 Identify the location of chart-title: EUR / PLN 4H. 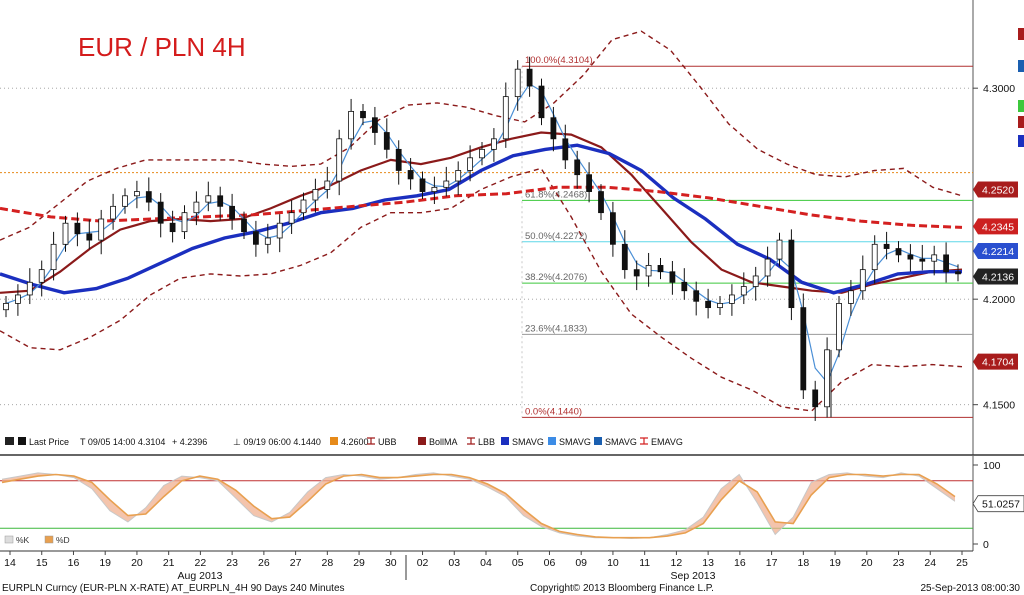
(162, 47).